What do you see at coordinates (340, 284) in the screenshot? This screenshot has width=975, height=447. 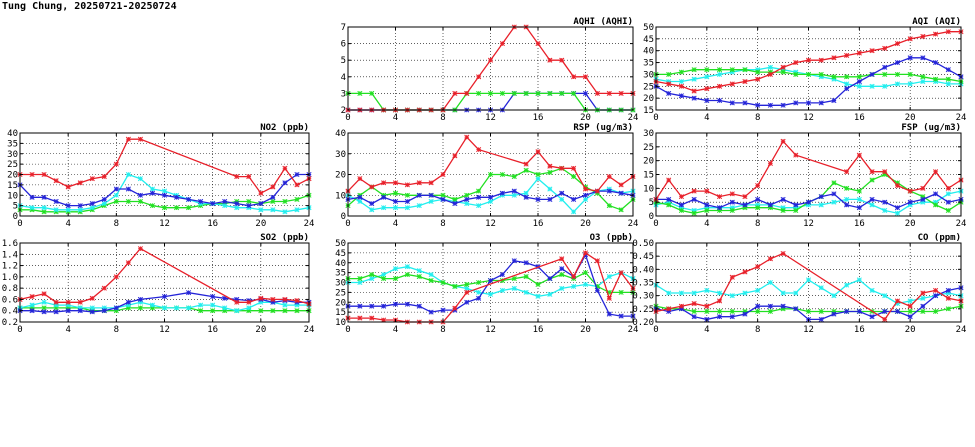 I see `y-tick-label: 30` at bounding box center [340, 284].